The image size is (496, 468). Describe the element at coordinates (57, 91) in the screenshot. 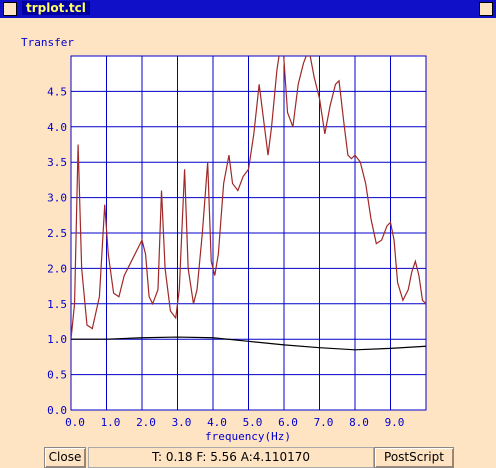

I see `y-tick-label: 4.5` at that location.